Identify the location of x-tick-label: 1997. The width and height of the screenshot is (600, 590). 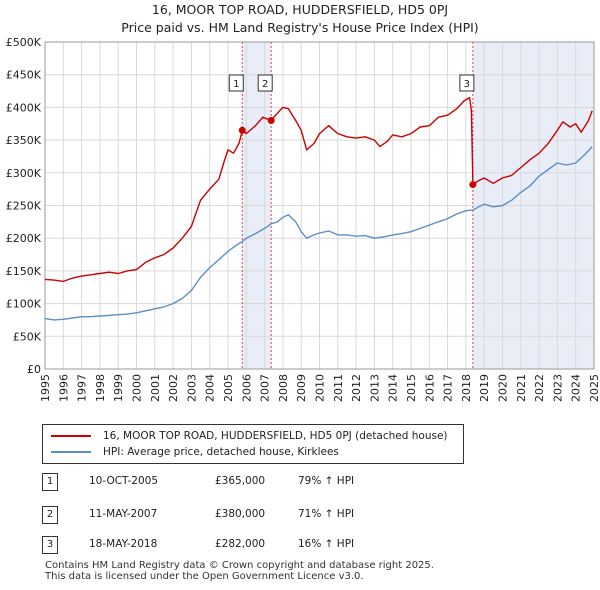
(82, 388).